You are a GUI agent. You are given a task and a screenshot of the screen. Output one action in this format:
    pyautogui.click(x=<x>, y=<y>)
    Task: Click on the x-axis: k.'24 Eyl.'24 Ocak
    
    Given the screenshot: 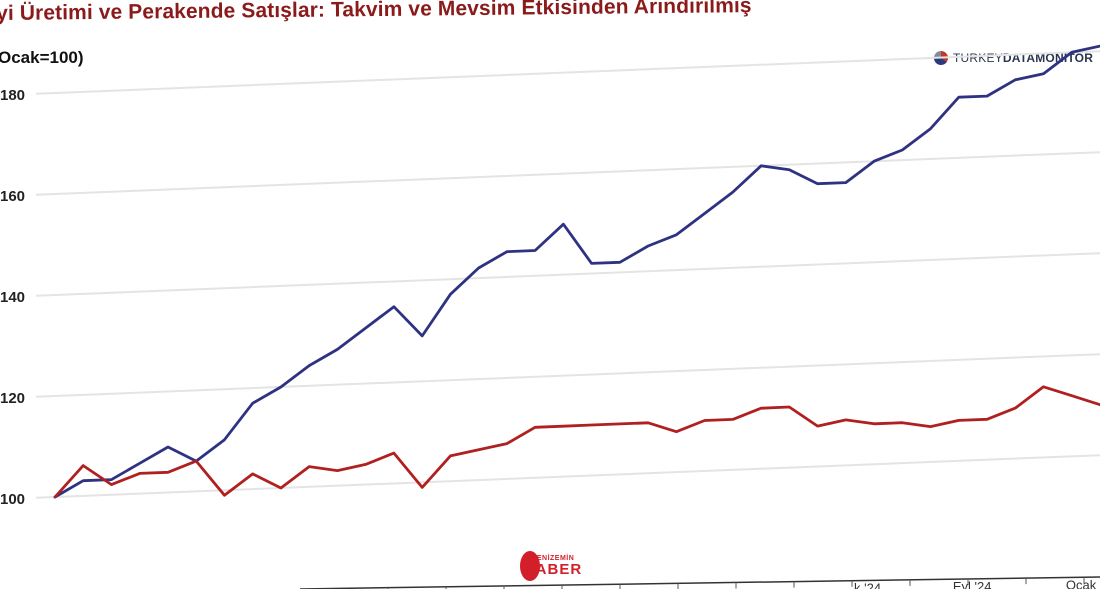 What is the action you would take?
    pyautogui.click(x=699, y=582)
    